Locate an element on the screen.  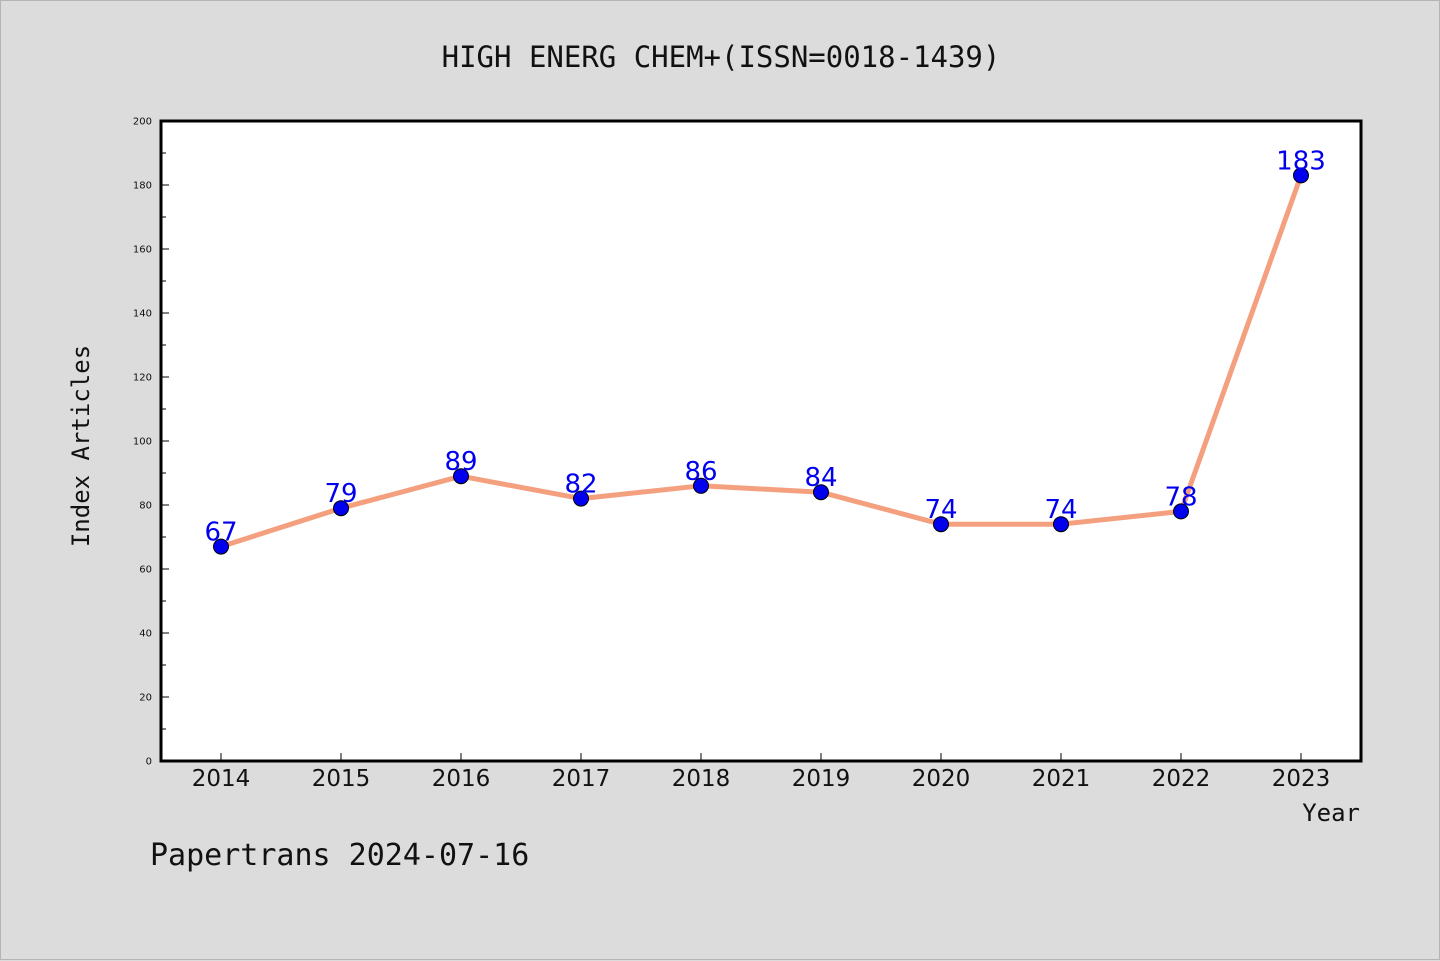
y-tick-label: 180 is located at coordinates (142, 186).